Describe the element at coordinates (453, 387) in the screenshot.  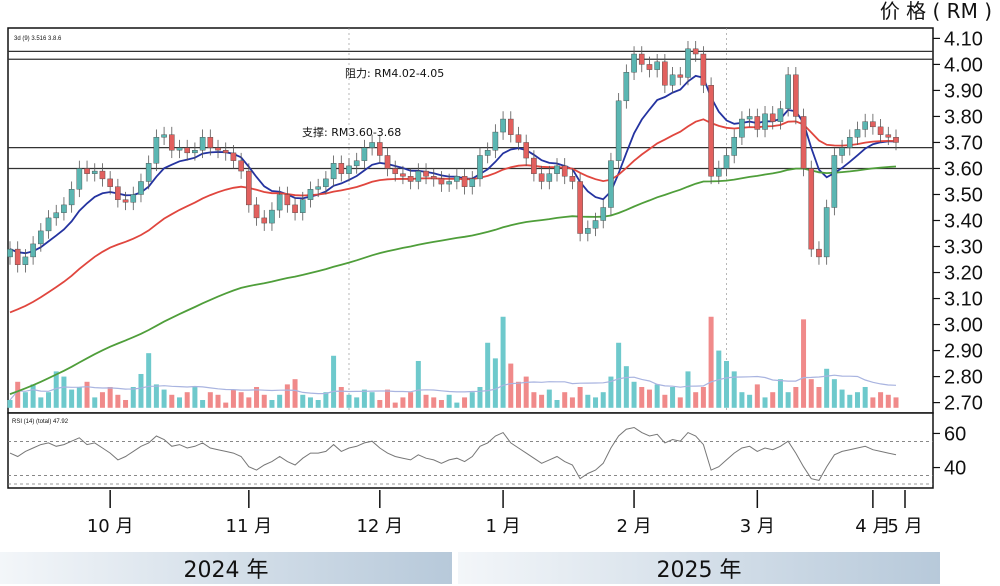
I see `volume-average-line` at that location.